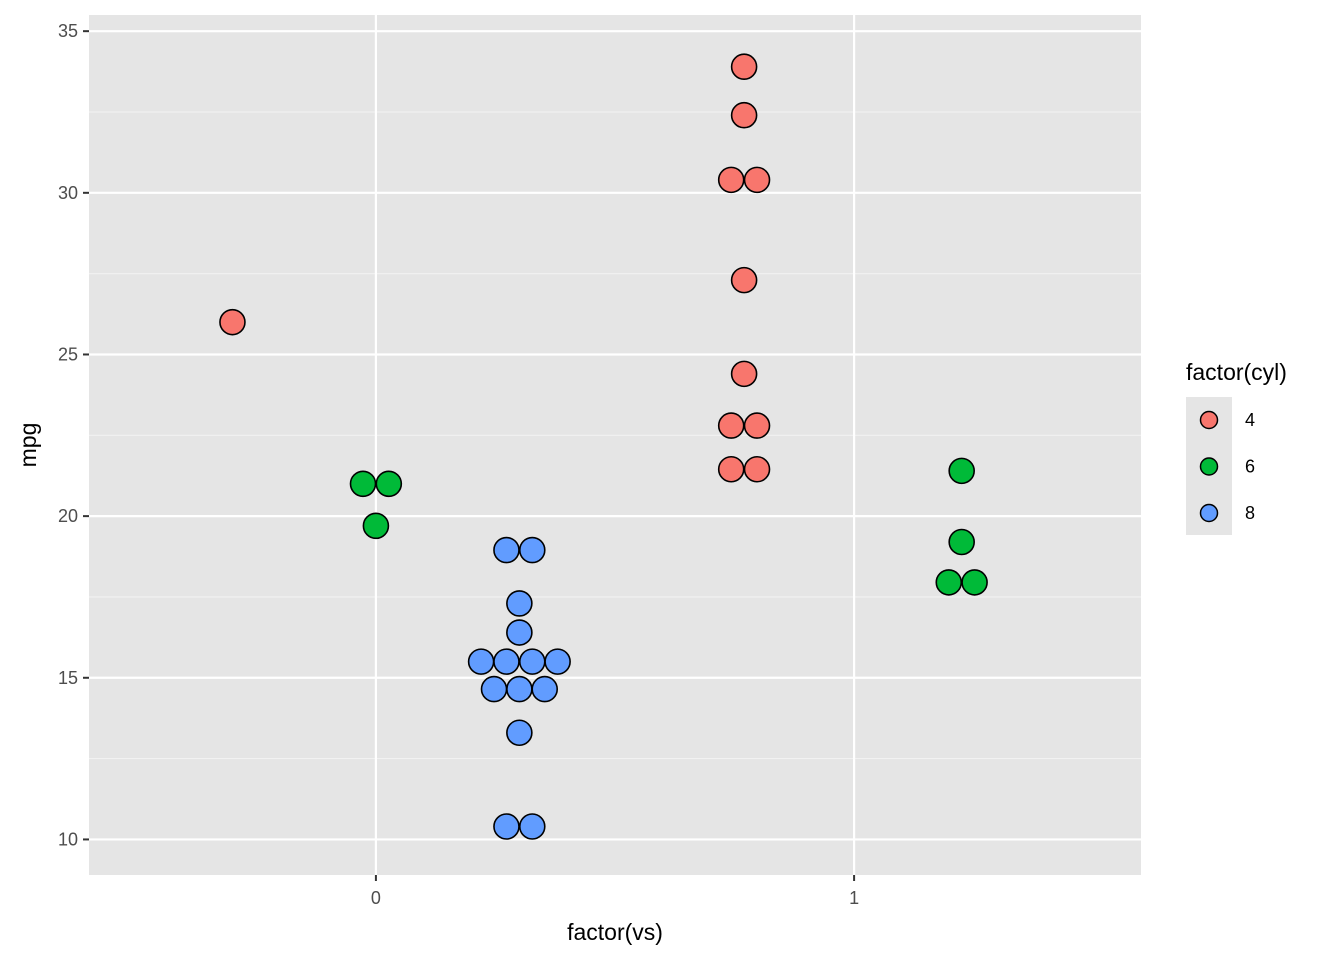  What do you see at coordinates (1250, 467) in the screenshot?
I see `legend-label: 6` at bounding box center [1250, 467].